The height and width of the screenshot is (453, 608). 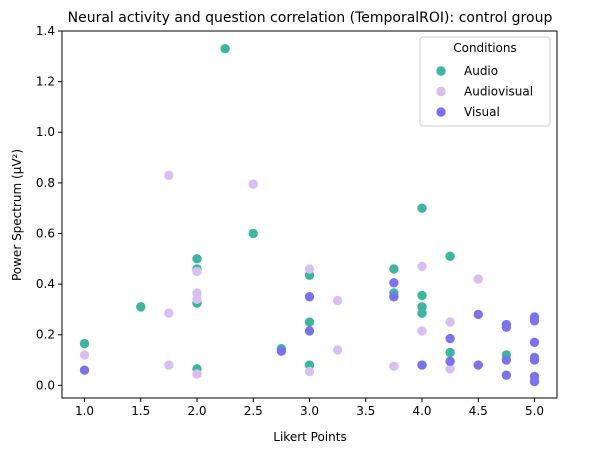 I want to click on y-tick-label: 0.0, so click(x=45, y=385).